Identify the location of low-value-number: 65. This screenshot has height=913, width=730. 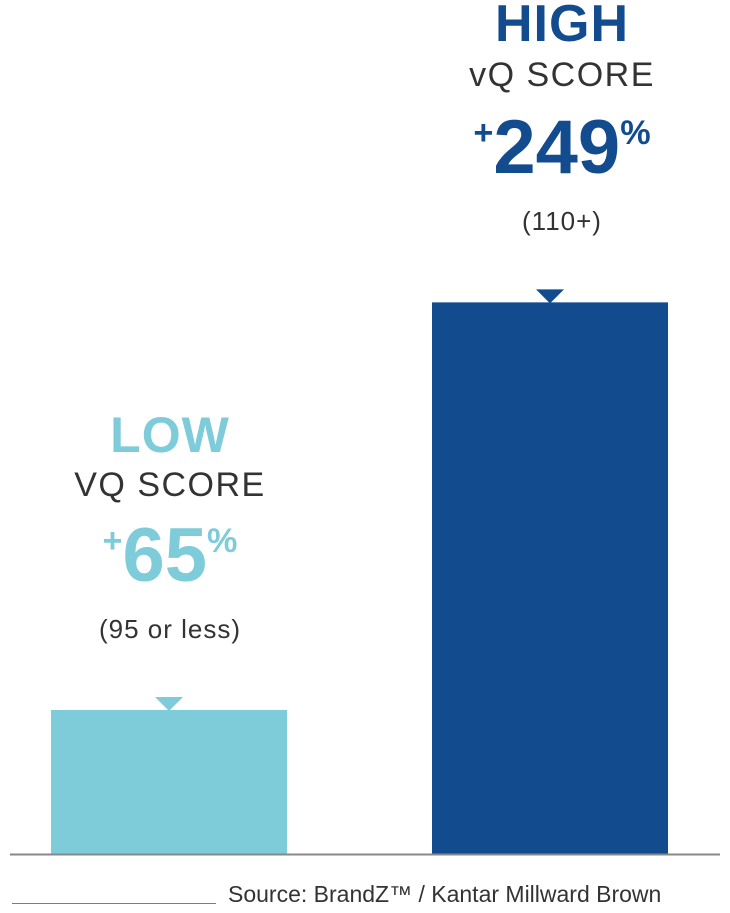
(165, 555).